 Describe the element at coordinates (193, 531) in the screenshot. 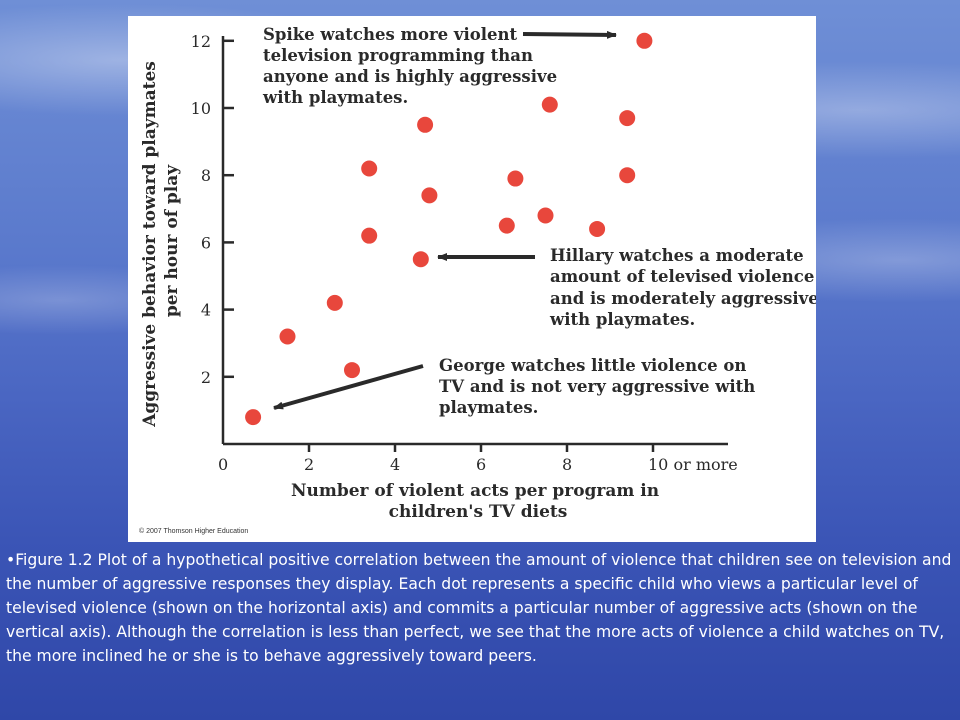

I see `copyright-text: © 2007 Thomson Higher Education` at that location.